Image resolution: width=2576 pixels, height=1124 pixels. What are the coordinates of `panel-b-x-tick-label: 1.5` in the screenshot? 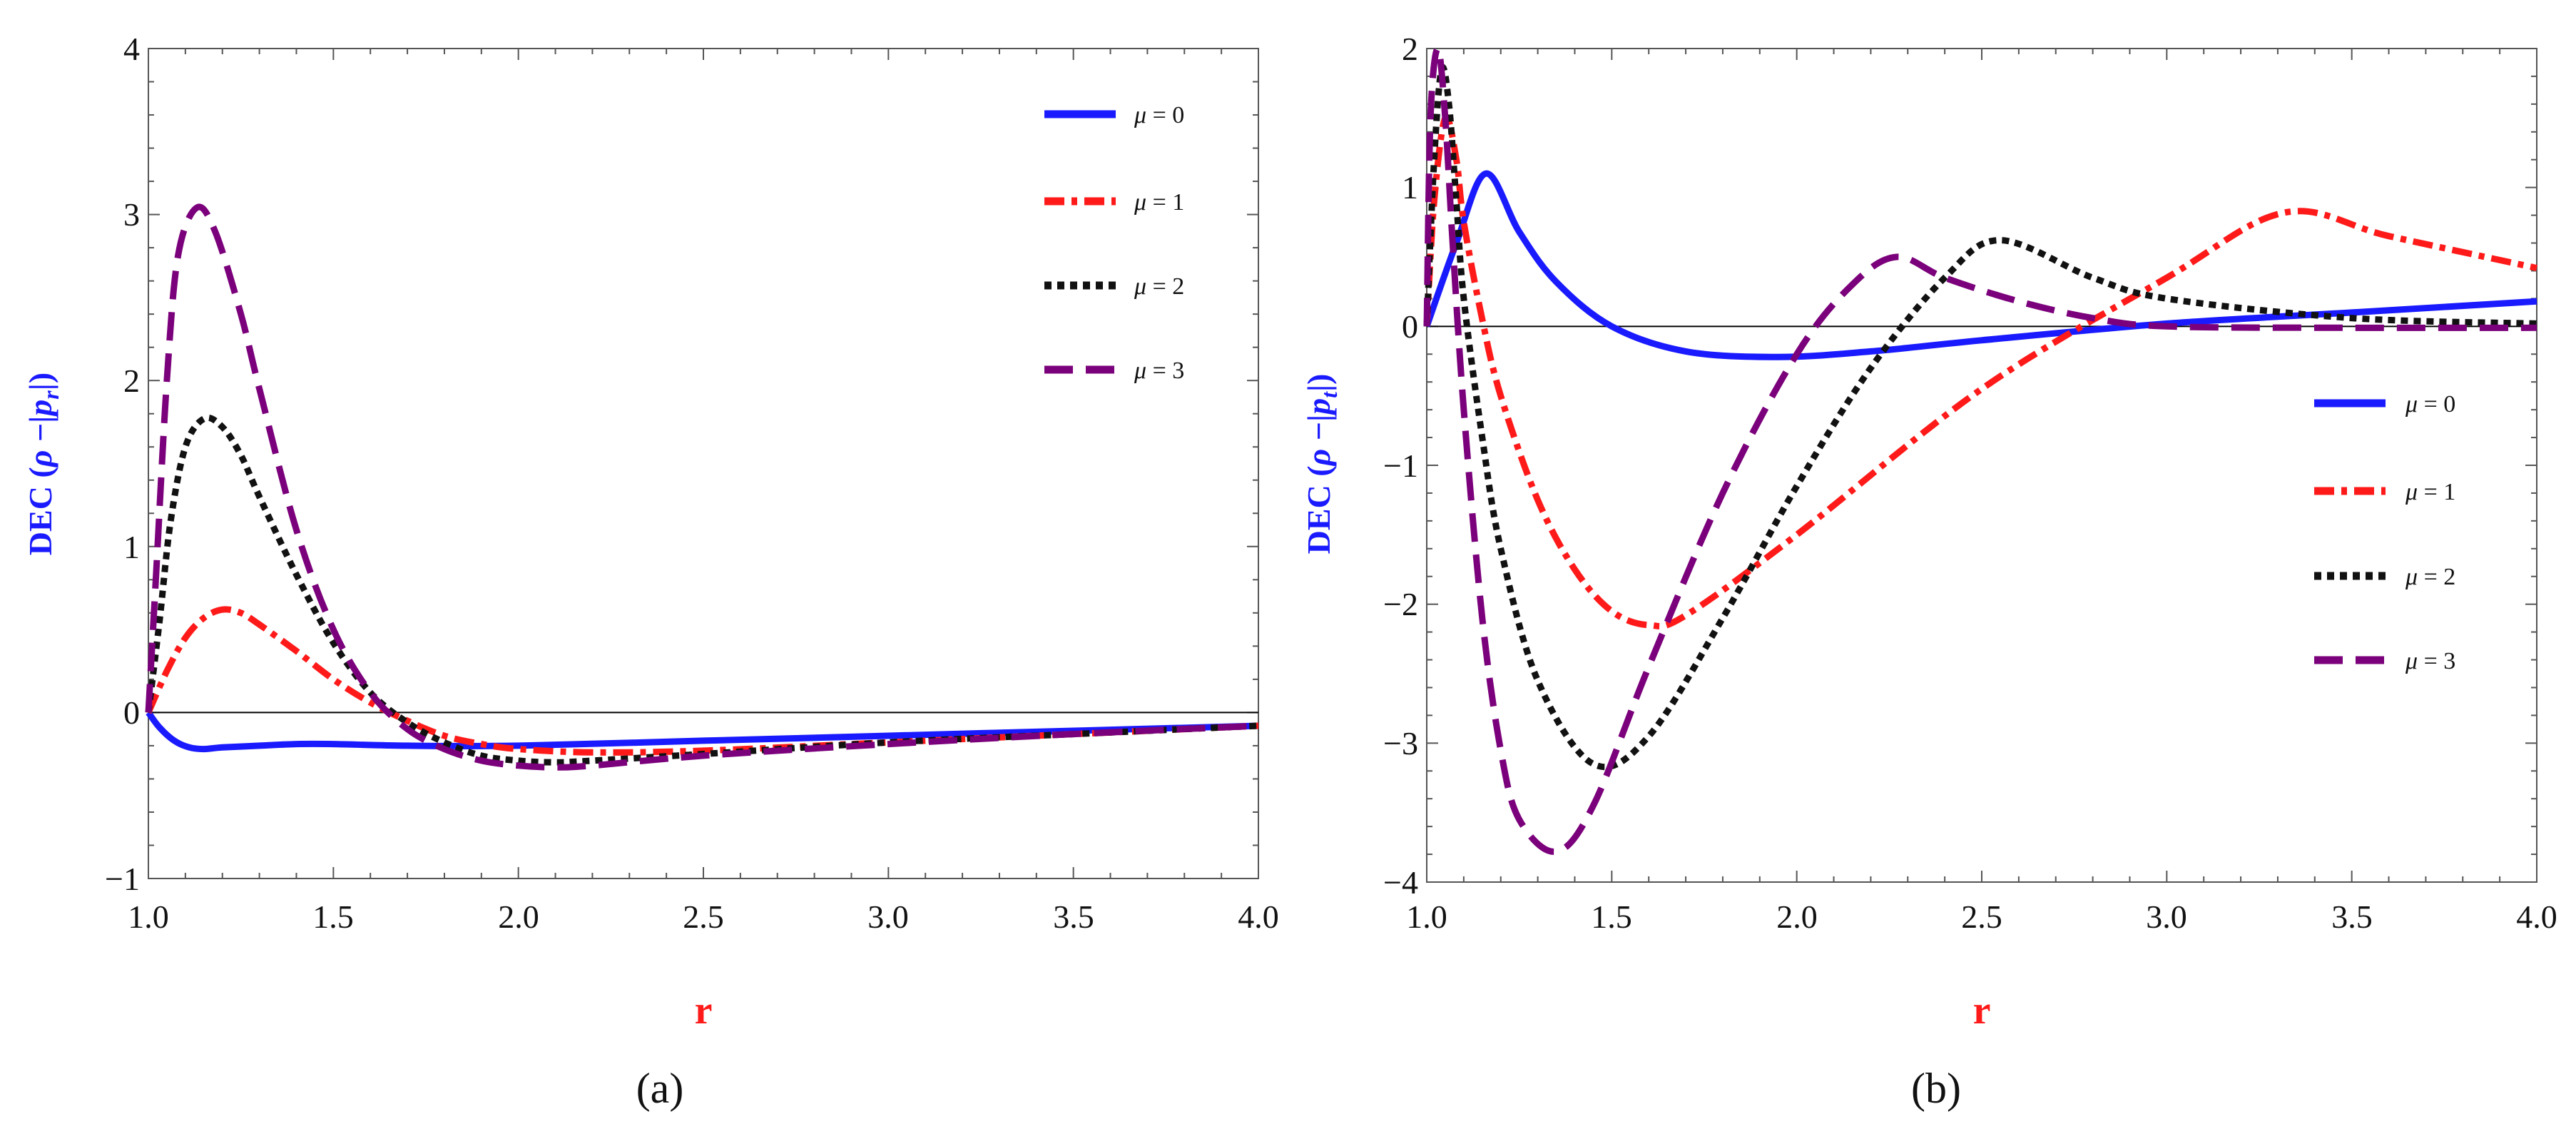 It's located at (1611, 916).